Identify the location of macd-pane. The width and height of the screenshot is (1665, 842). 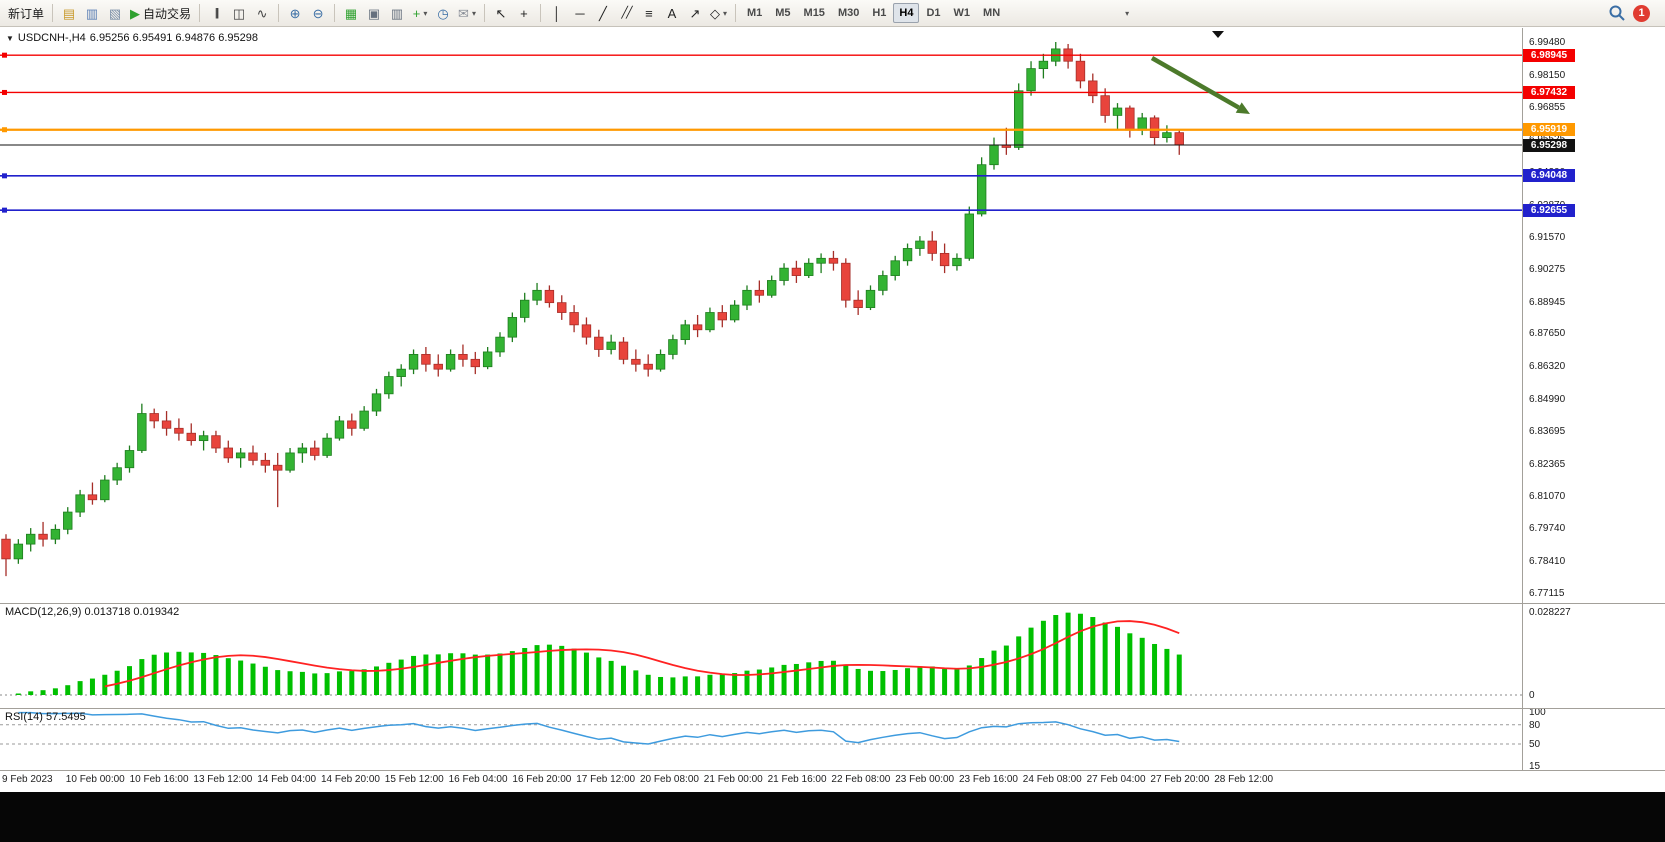
(761, 655).